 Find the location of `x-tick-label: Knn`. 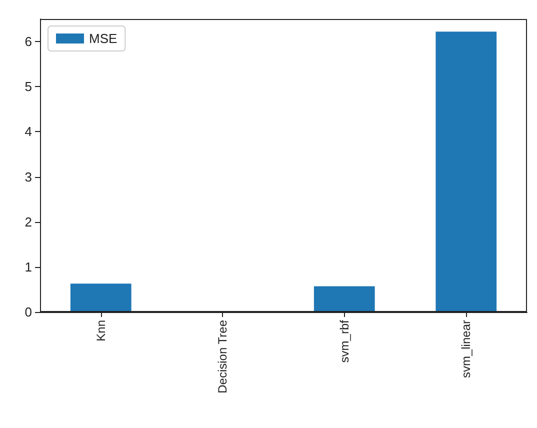

x-tick-label: Knn is located at coordinates (101, 331).